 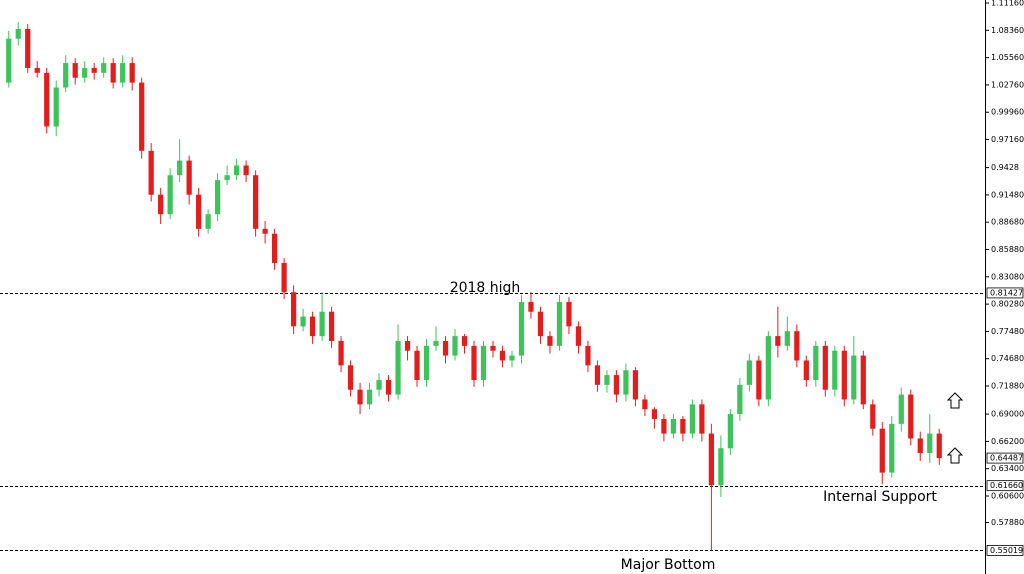 What do you see at coordinates (1007, 57) in the screenshot?
I see `y-tick-label: 1.05560` at bounding box center [1007, 57].